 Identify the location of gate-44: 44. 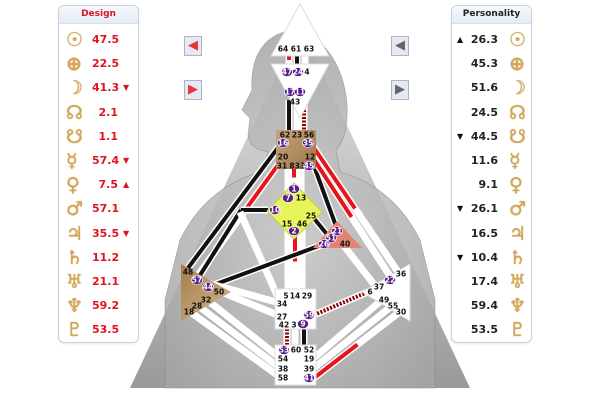
(208, 287).